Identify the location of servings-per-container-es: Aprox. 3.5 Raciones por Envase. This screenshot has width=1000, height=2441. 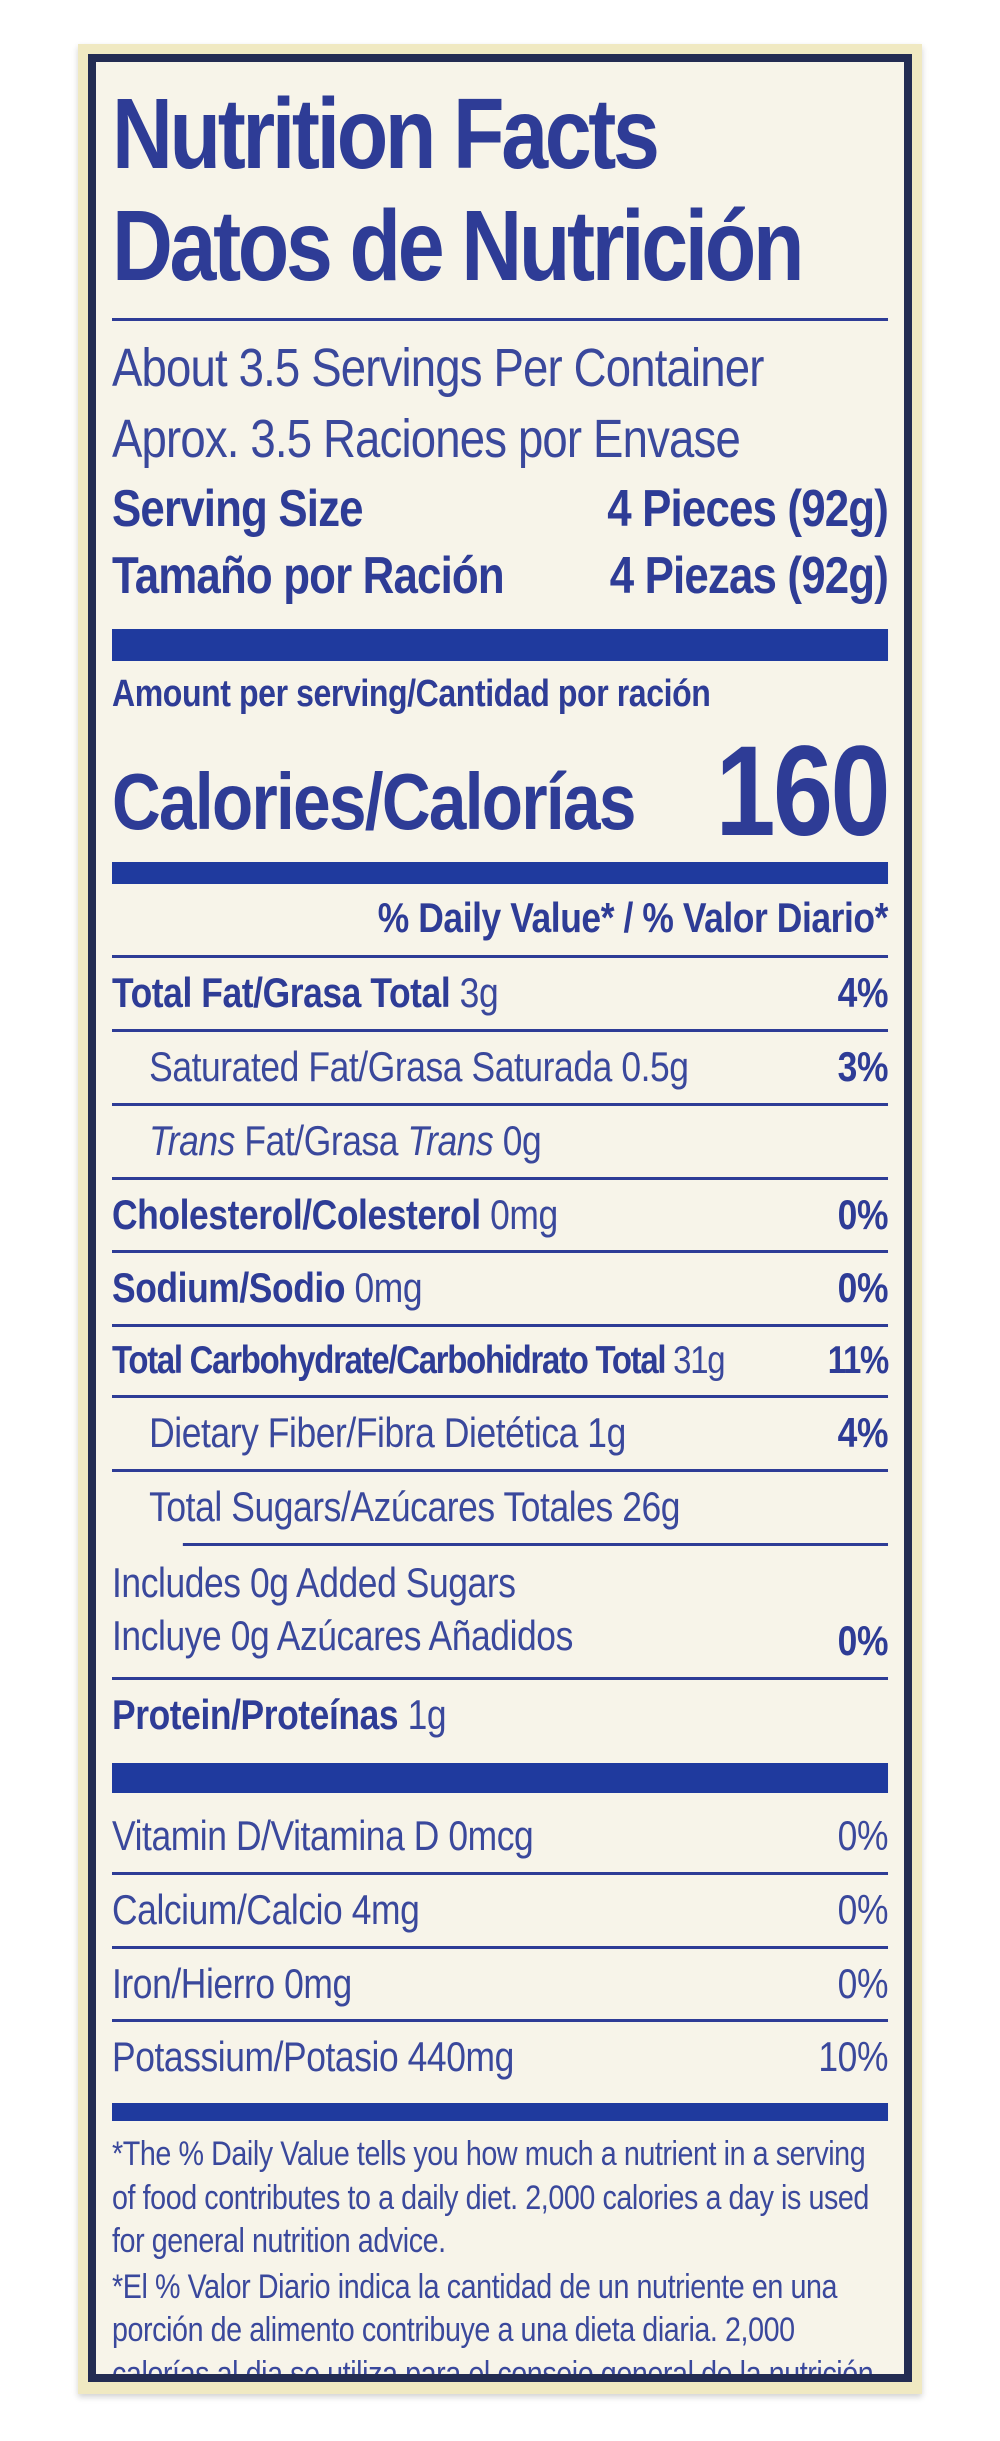
(426, 439).